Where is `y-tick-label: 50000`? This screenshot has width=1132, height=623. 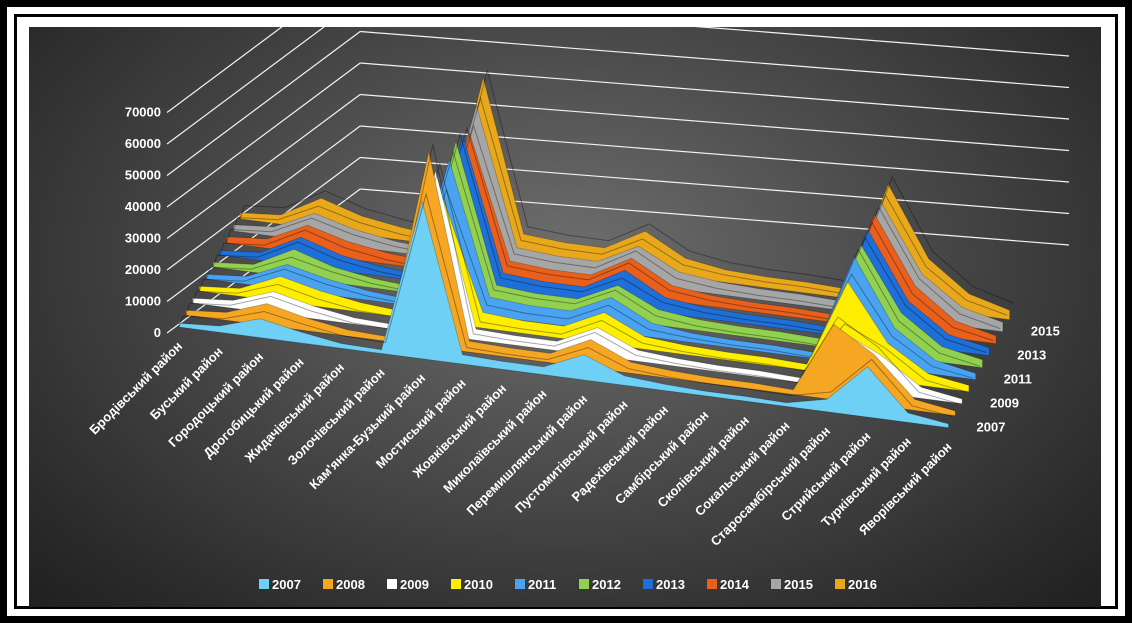 y-tick-label: 50000 is located at coordinates (143, 175).